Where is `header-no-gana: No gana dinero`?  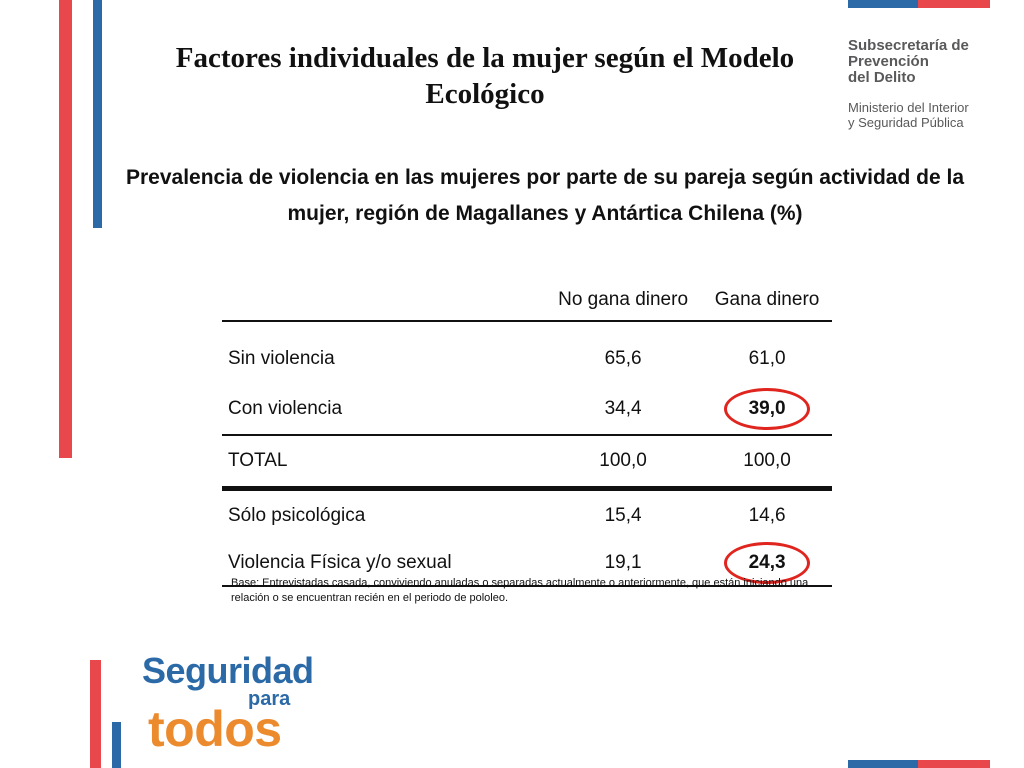
header-no-gana: No gana dinero is located at coordinates (623, 301).